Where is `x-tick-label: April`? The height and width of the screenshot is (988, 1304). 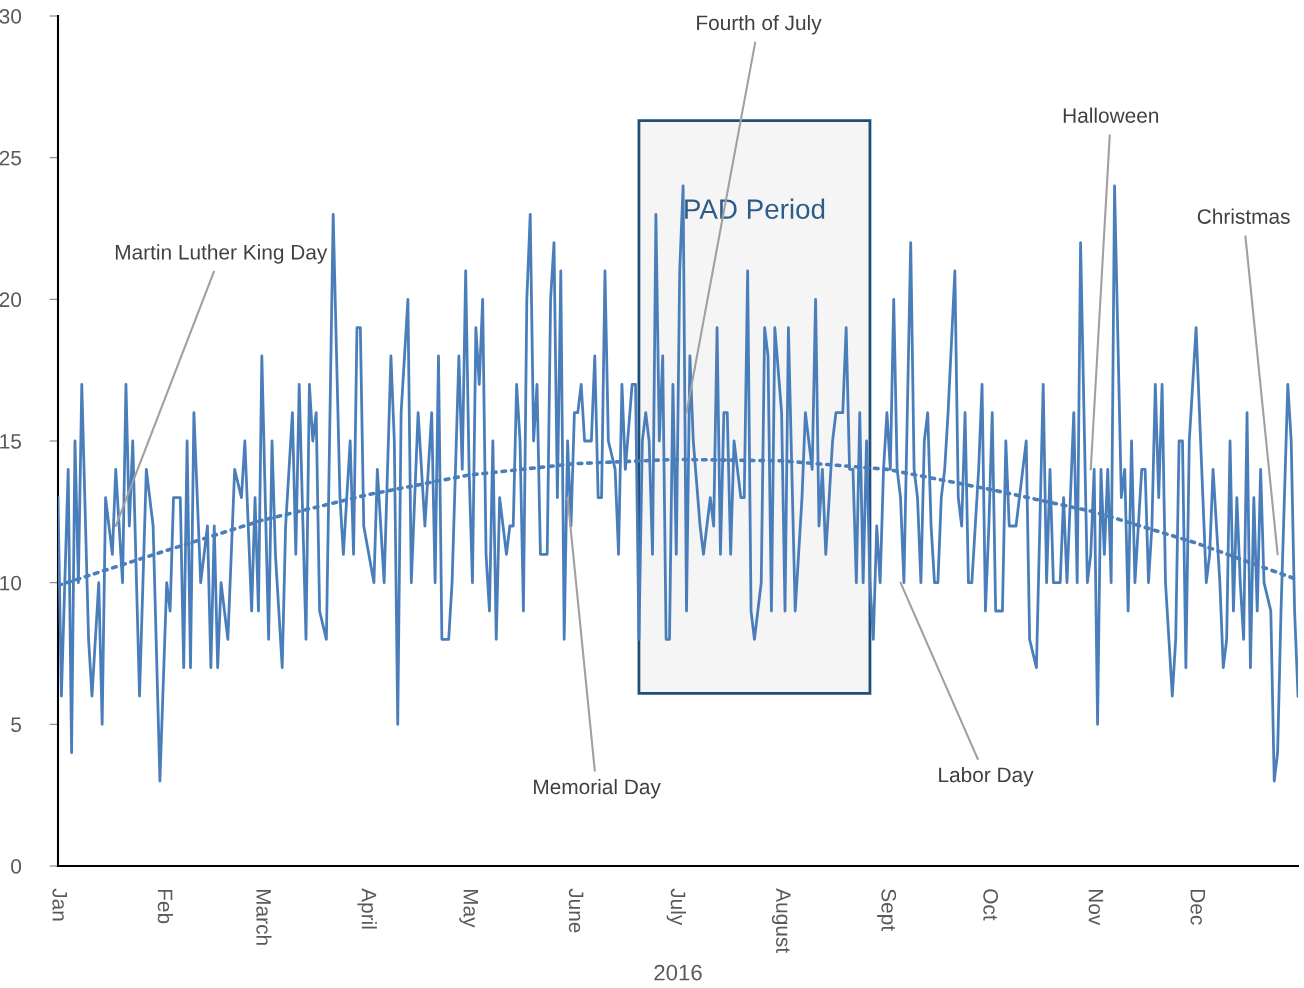 x-tick-label: April is located at coordinates (367, 908).